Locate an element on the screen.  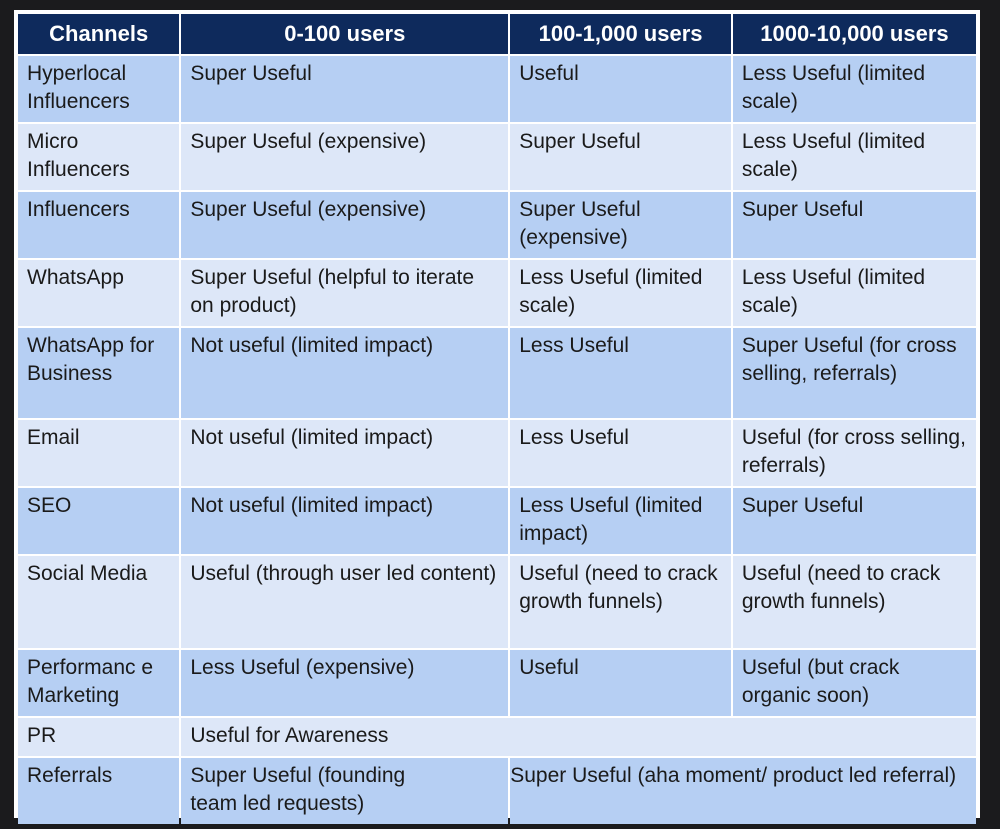
channel-cell: Micro Influencers is located at coordinates (99, 157).